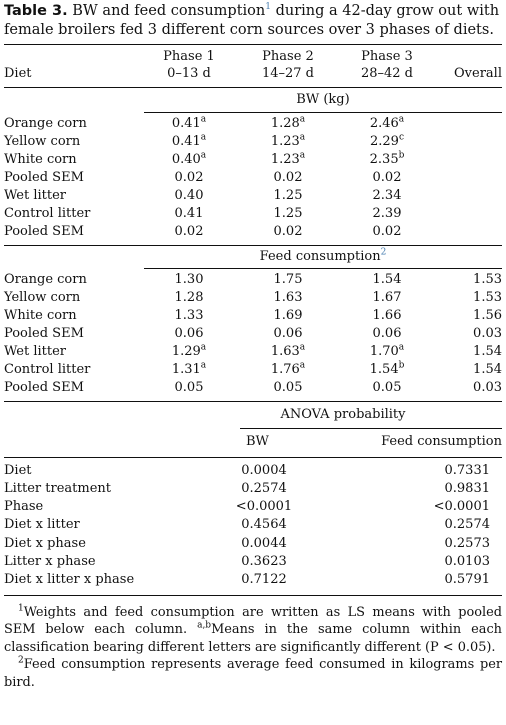 Image resolution: width=506 pixels, height=725 pixels. What do you see at coordinates (189, 158) in the screenshot?
I see `phase1-value: 0.40a` at bounding box center [189, 158].